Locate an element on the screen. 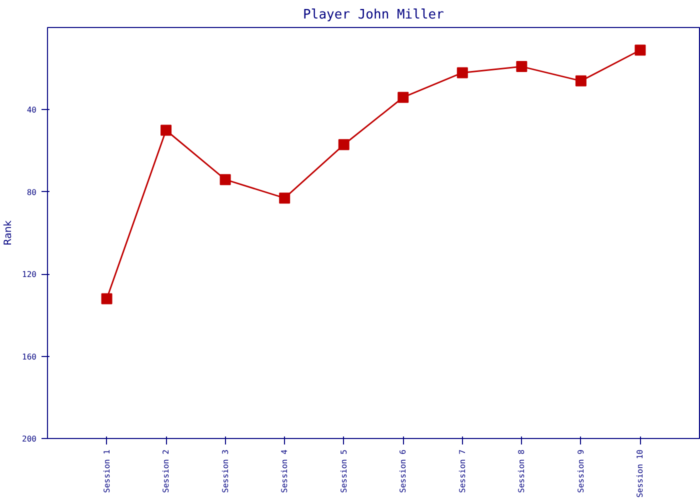  x-tick-label: Session 7 is located at coordinates (462, 471).